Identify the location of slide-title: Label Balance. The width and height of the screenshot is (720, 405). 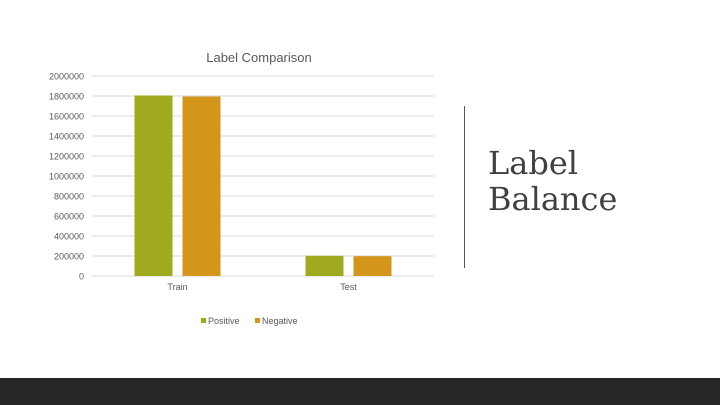
(598, 181).